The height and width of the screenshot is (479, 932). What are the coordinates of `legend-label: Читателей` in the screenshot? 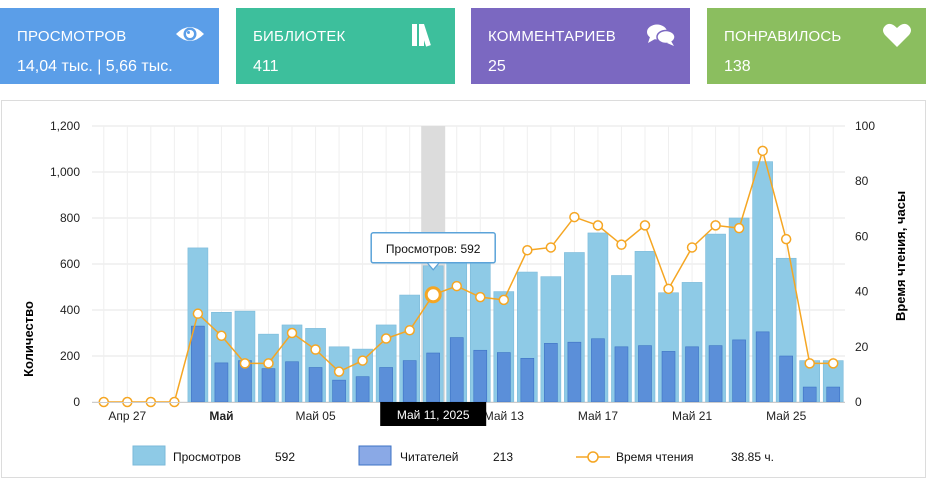 It's located at (429, 457).